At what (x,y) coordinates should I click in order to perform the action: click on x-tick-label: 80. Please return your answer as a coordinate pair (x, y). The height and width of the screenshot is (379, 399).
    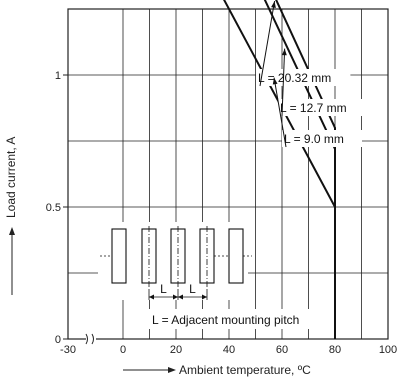
    Looking at the image, I should click on (335, 350).